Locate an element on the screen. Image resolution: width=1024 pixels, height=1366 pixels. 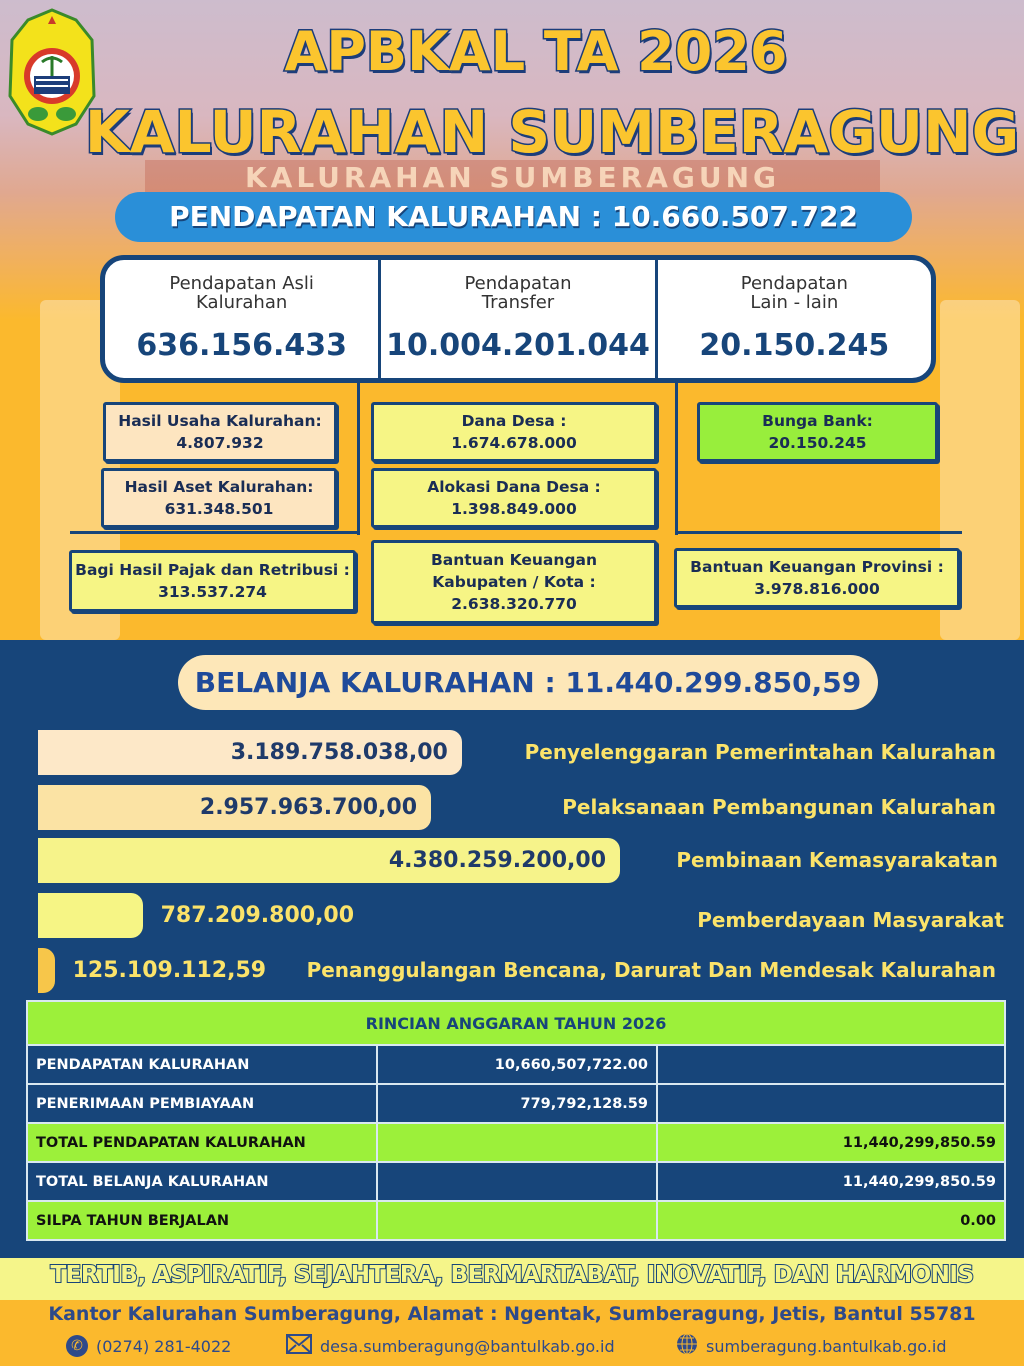
row-label: TOTAL BELANJA KALURAHAN is located at coordinates (202, 1181).